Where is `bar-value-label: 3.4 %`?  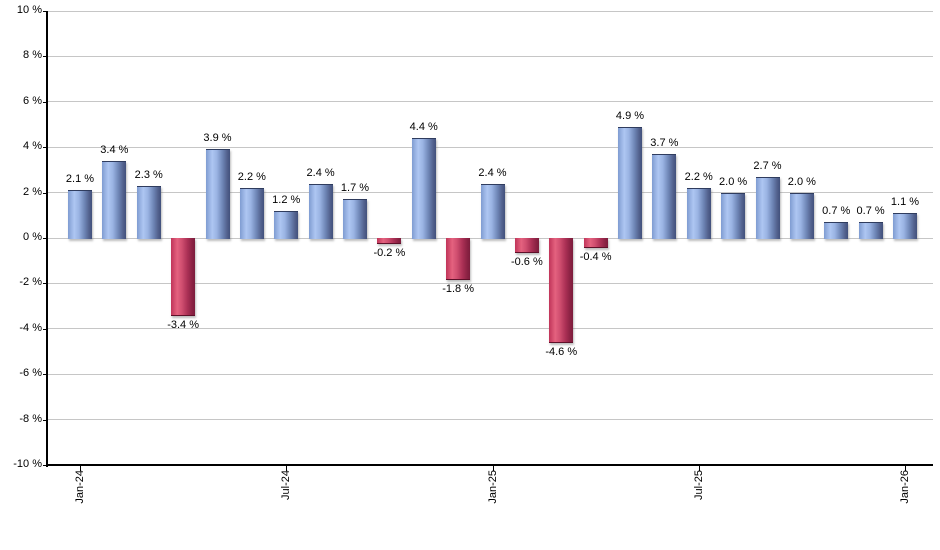 bar-value-label: 3.4 % is located at coordinates (114, 149).